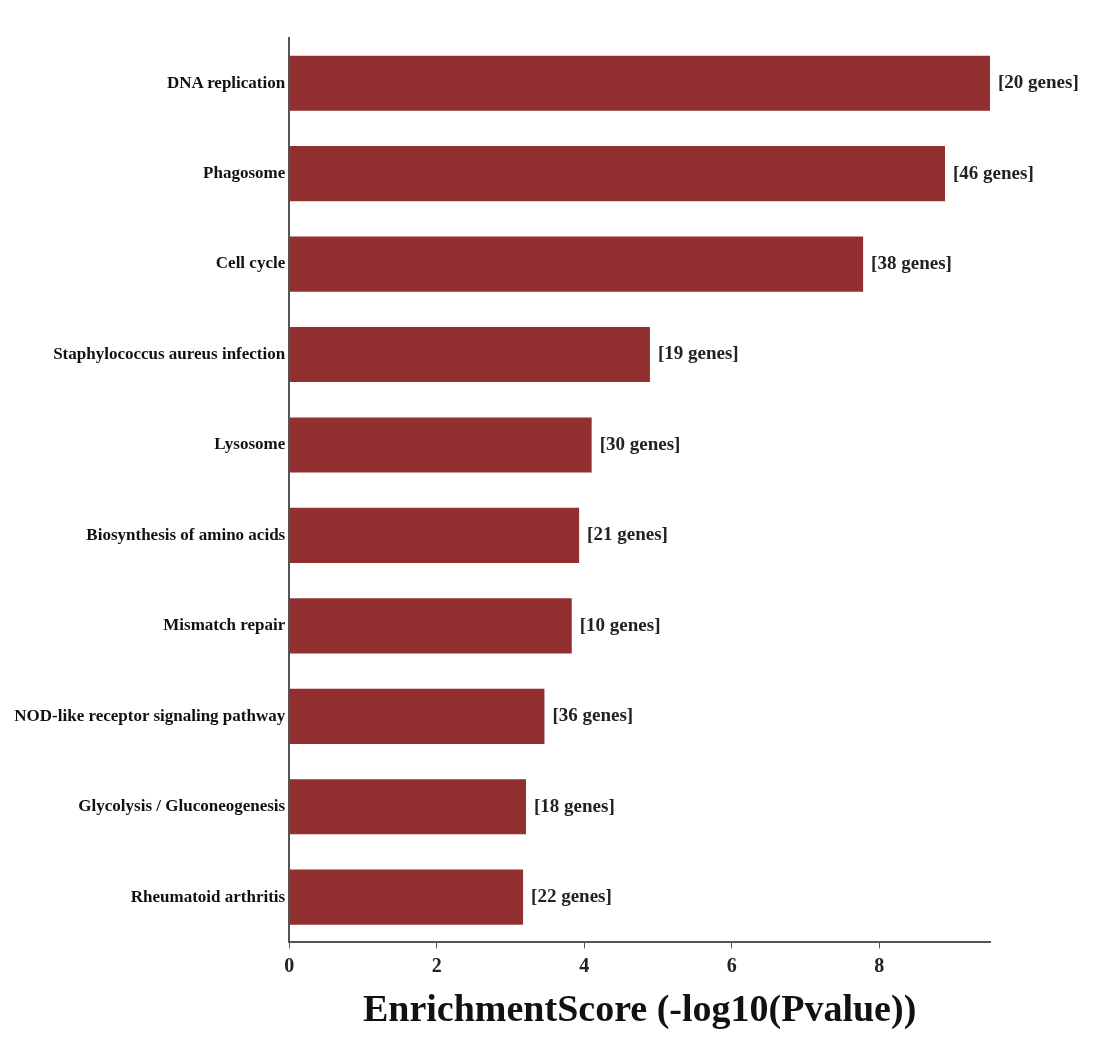  What do you see at coordinates (436, 964) in the screenshot?
I see `x-tick-label: 2` at bounding box center [436, 964].